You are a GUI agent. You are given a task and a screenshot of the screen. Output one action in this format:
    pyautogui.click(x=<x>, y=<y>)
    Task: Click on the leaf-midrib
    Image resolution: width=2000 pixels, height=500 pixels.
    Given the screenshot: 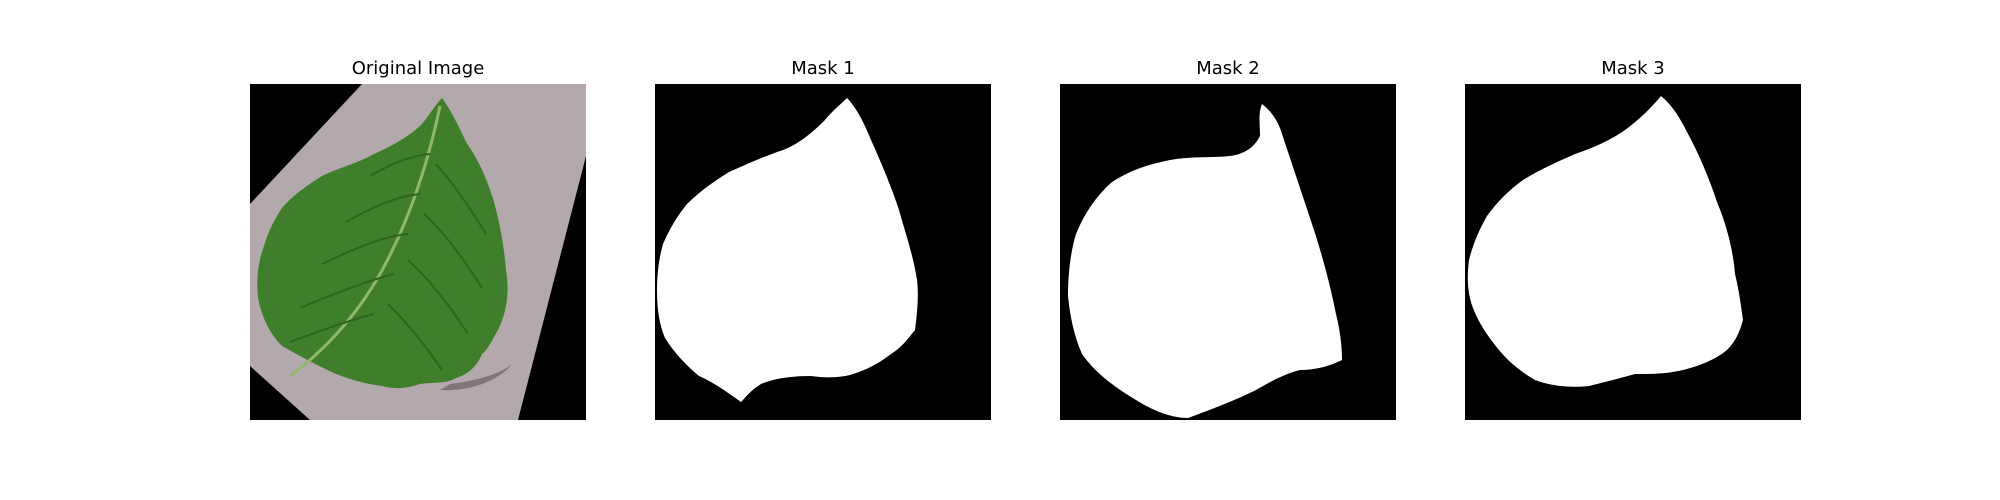 What is the action you would take?
    pyautogui.click(x=365, y=241)
    